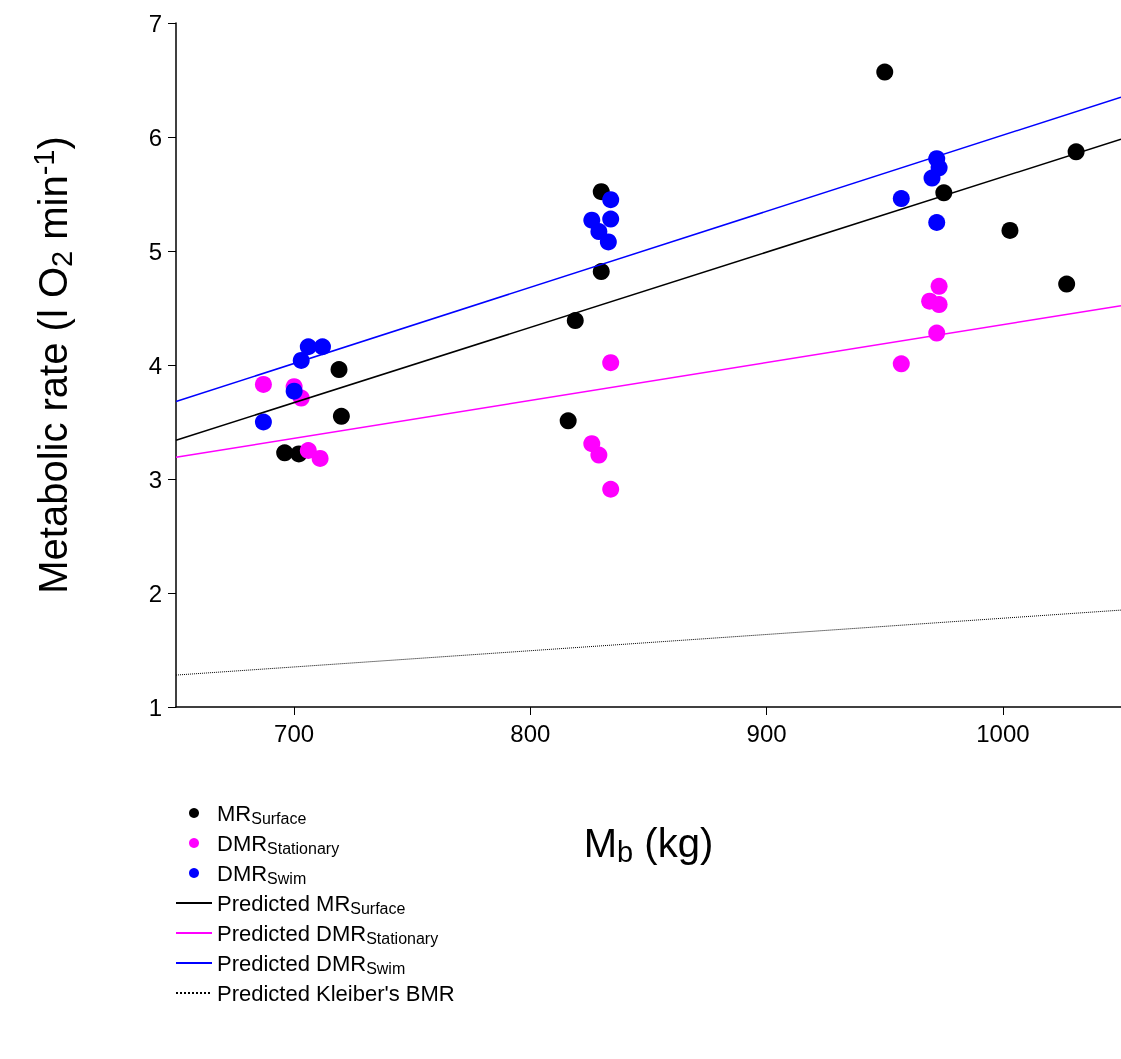 The image size is (1121, 1059). Describe the element at coordinates (155, 707) in the screenshot. I see `y-tick-label: 1` at that location.